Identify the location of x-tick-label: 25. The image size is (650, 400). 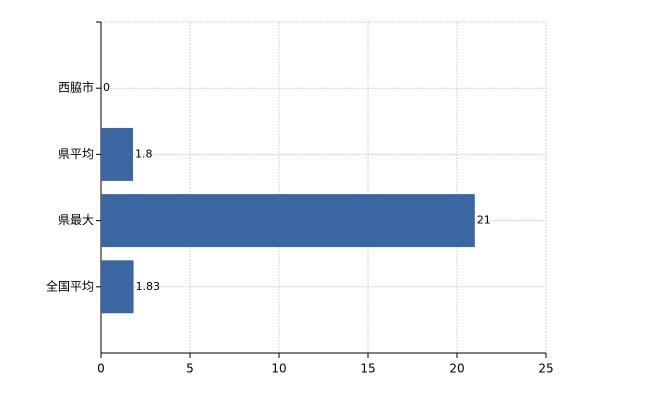
(545, 369).